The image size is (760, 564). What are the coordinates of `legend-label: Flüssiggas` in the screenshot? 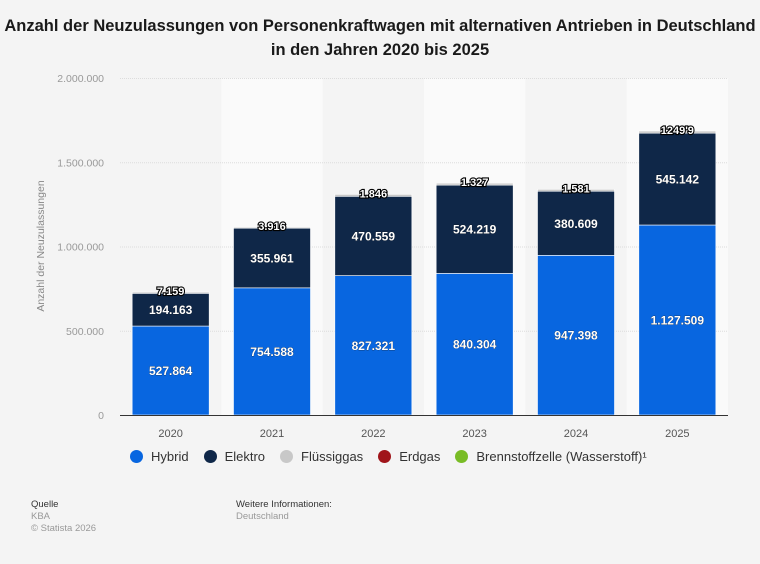 It's located at (332, 456).